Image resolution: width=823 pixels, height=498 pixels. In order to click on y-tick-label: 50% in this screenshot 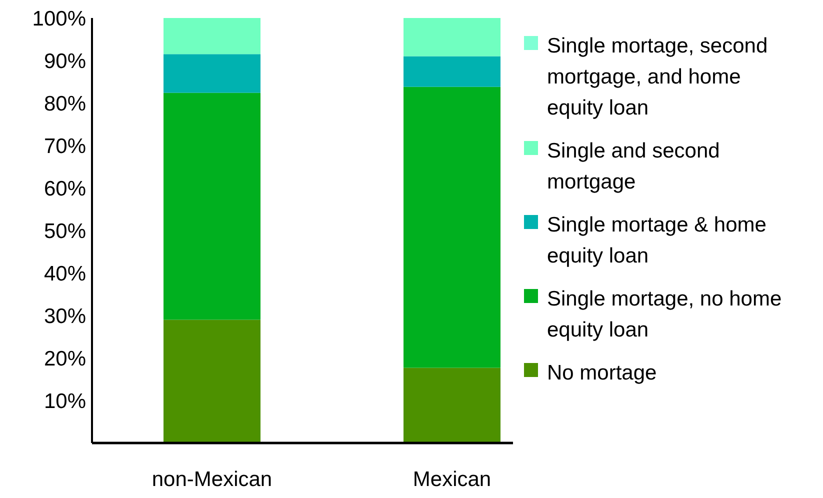, I will do `click(65, 231)`.